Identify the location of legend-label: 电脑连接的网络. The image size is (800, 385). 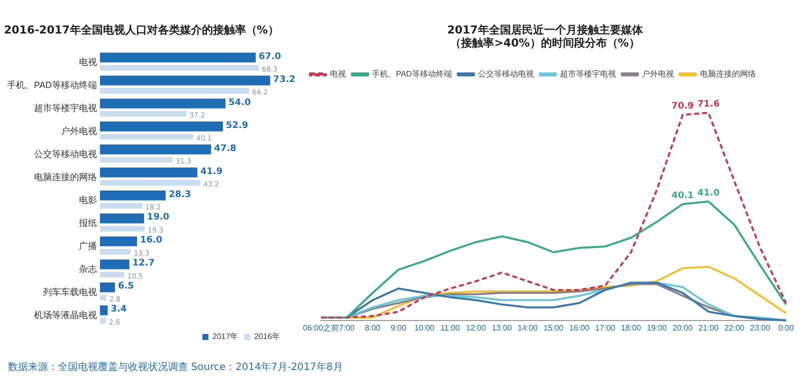
(728, 74).